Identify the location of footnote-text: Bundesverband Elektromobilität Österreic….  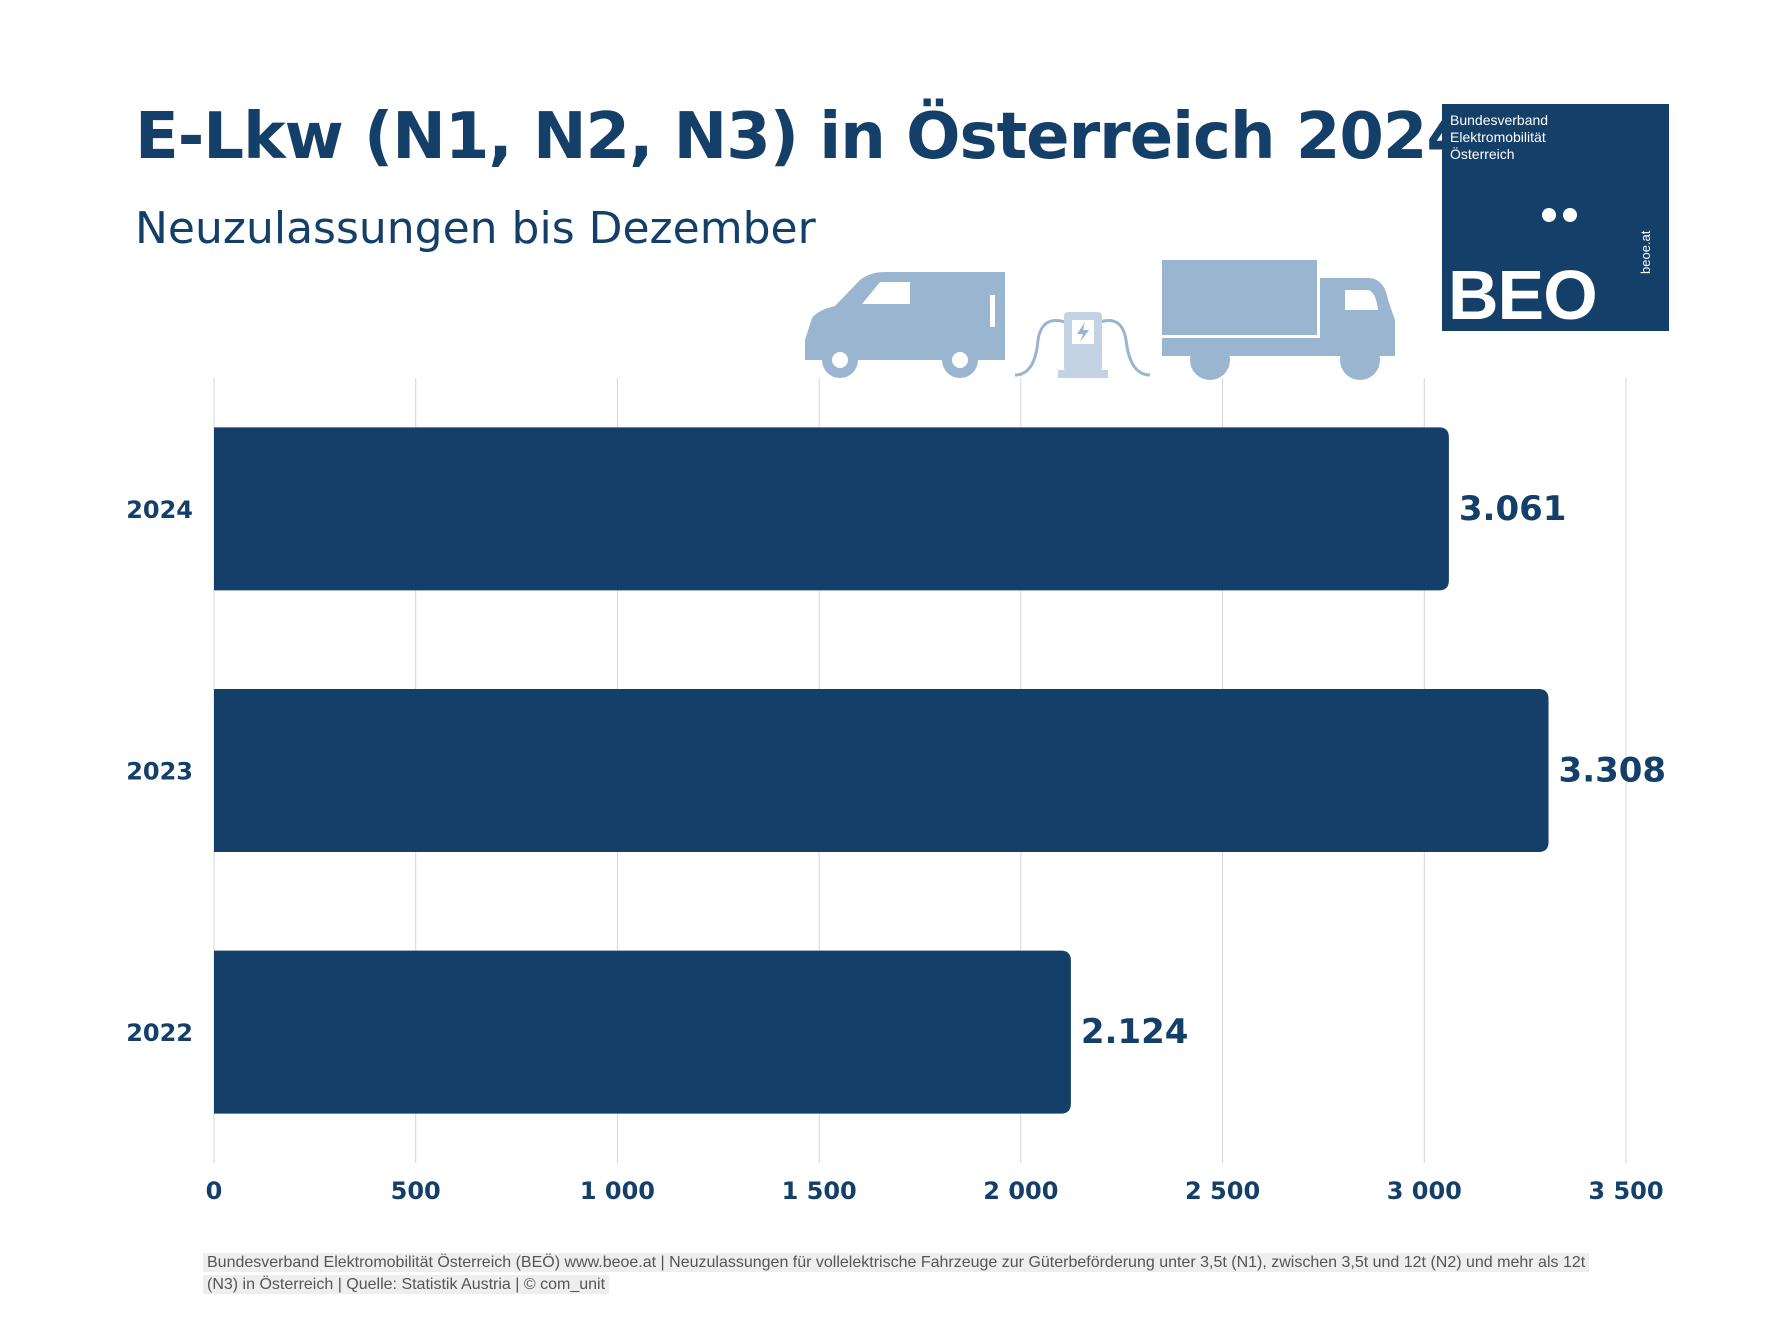
(896, 1273).